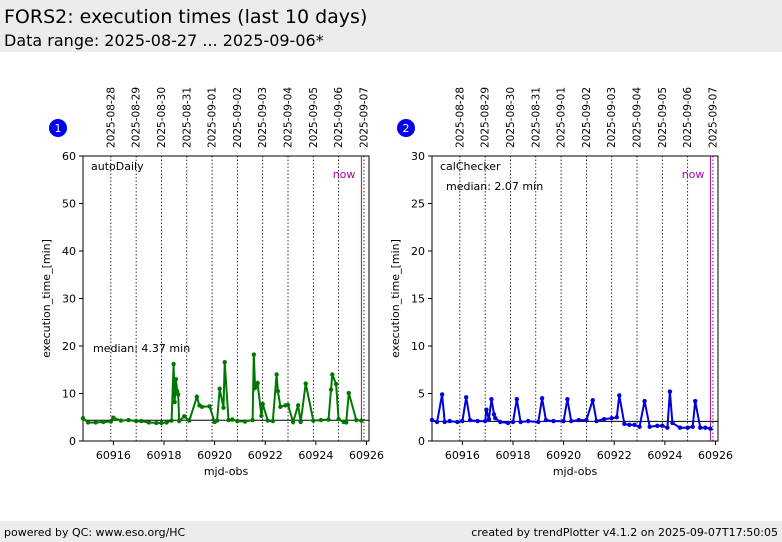 This screenshot has width=782, height=542. What do you see at coordinates (289, 117) in the screenshot?
I see `date-tick-label: 2025-09-04` at bounding box center [289, 117].